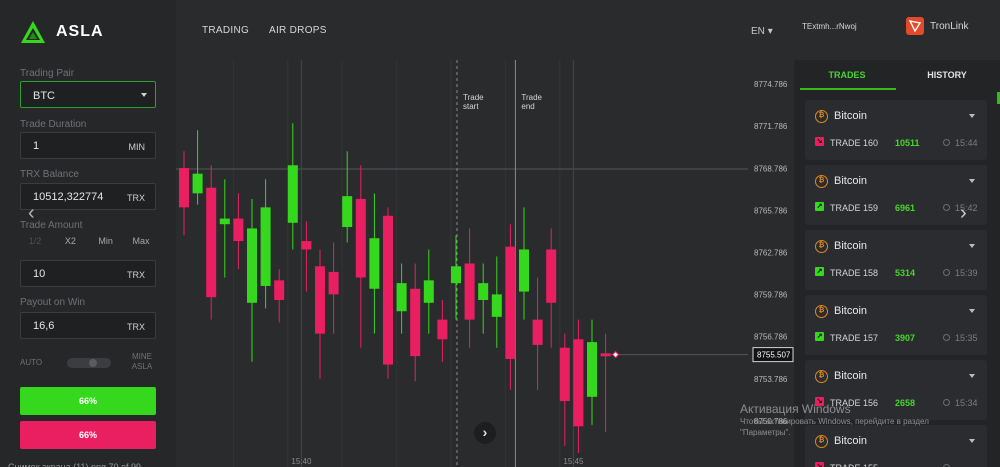  I want to click on windows-activation-title: Активация Windows, so click(795, 409).